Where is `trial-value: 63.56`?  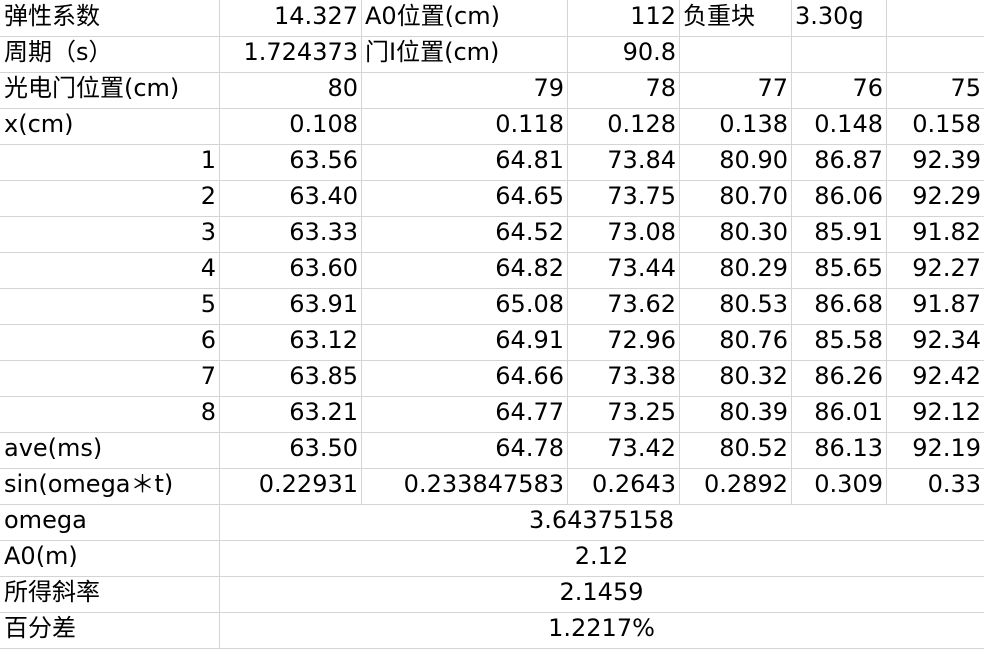
trial-value: 63.56 is located at coordinates (323, 160).